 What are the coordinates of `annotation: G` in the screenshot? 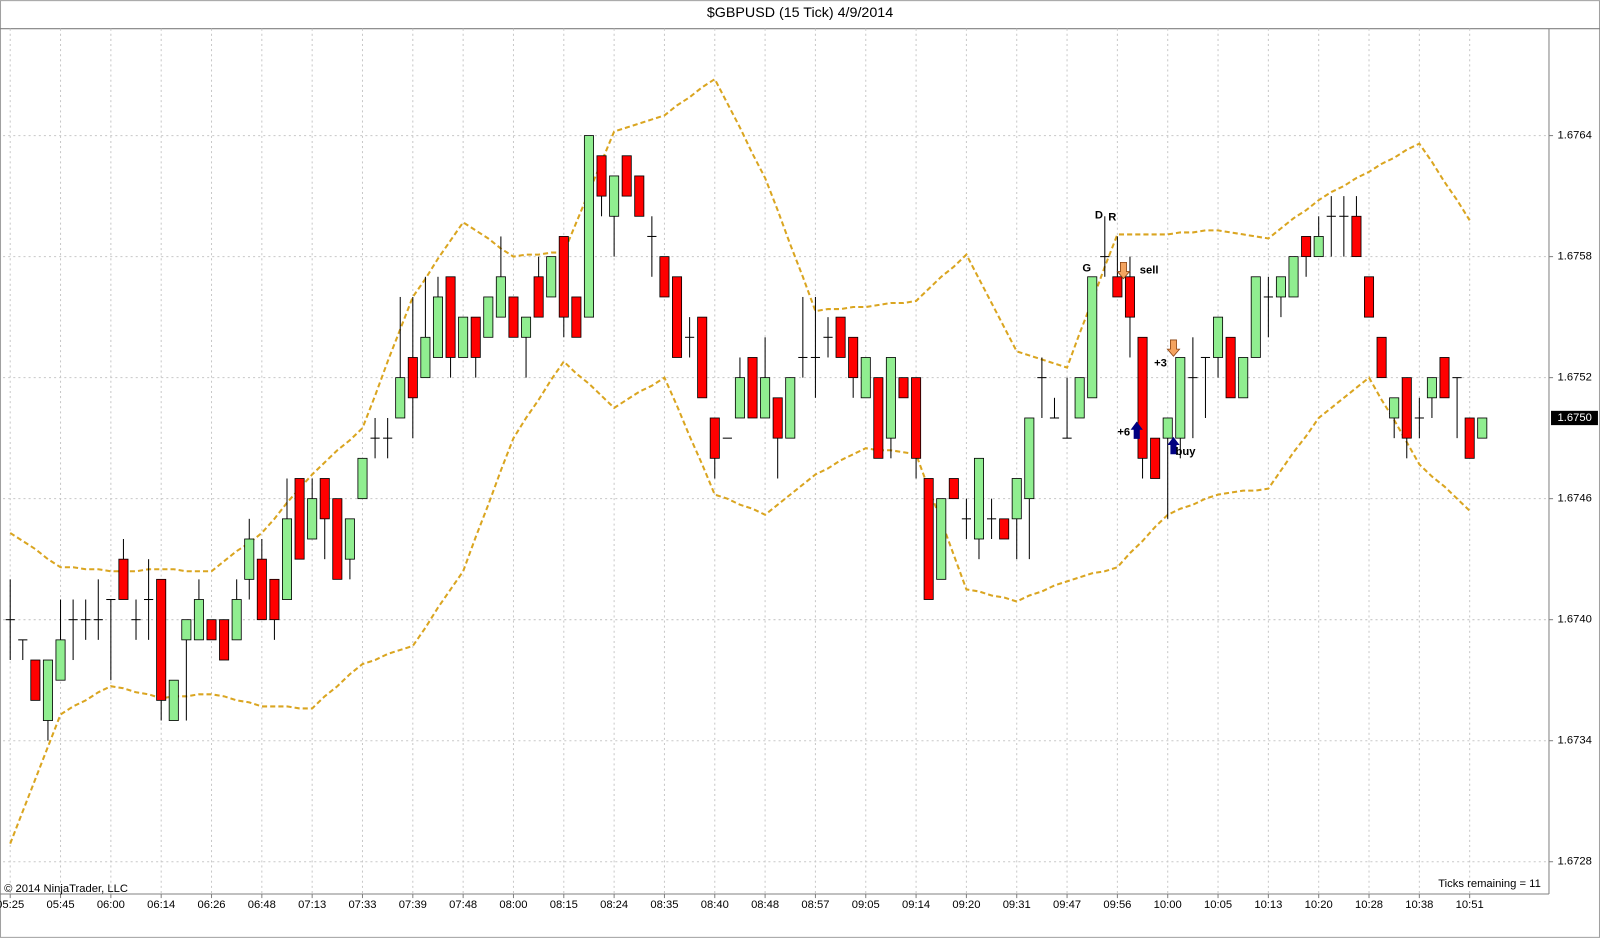 It's located at (1086, 268).